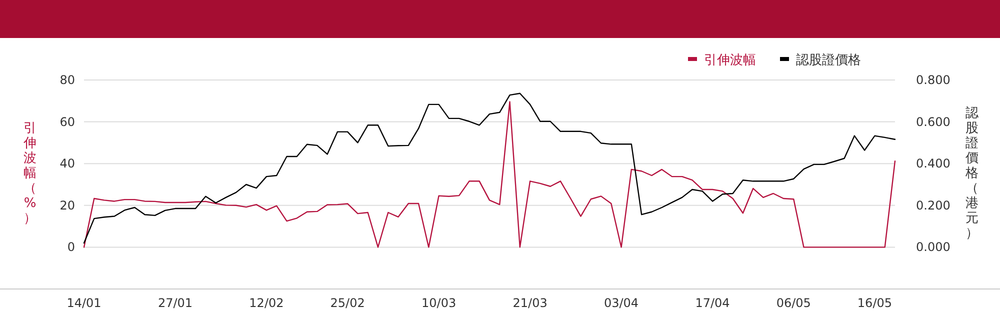 Image resolution: width=1000 pixels, height=324 pixels. Describe the element at coordinates (933, 247) in the screenshot. I see `y2-tick-label: 0.000` at that location.